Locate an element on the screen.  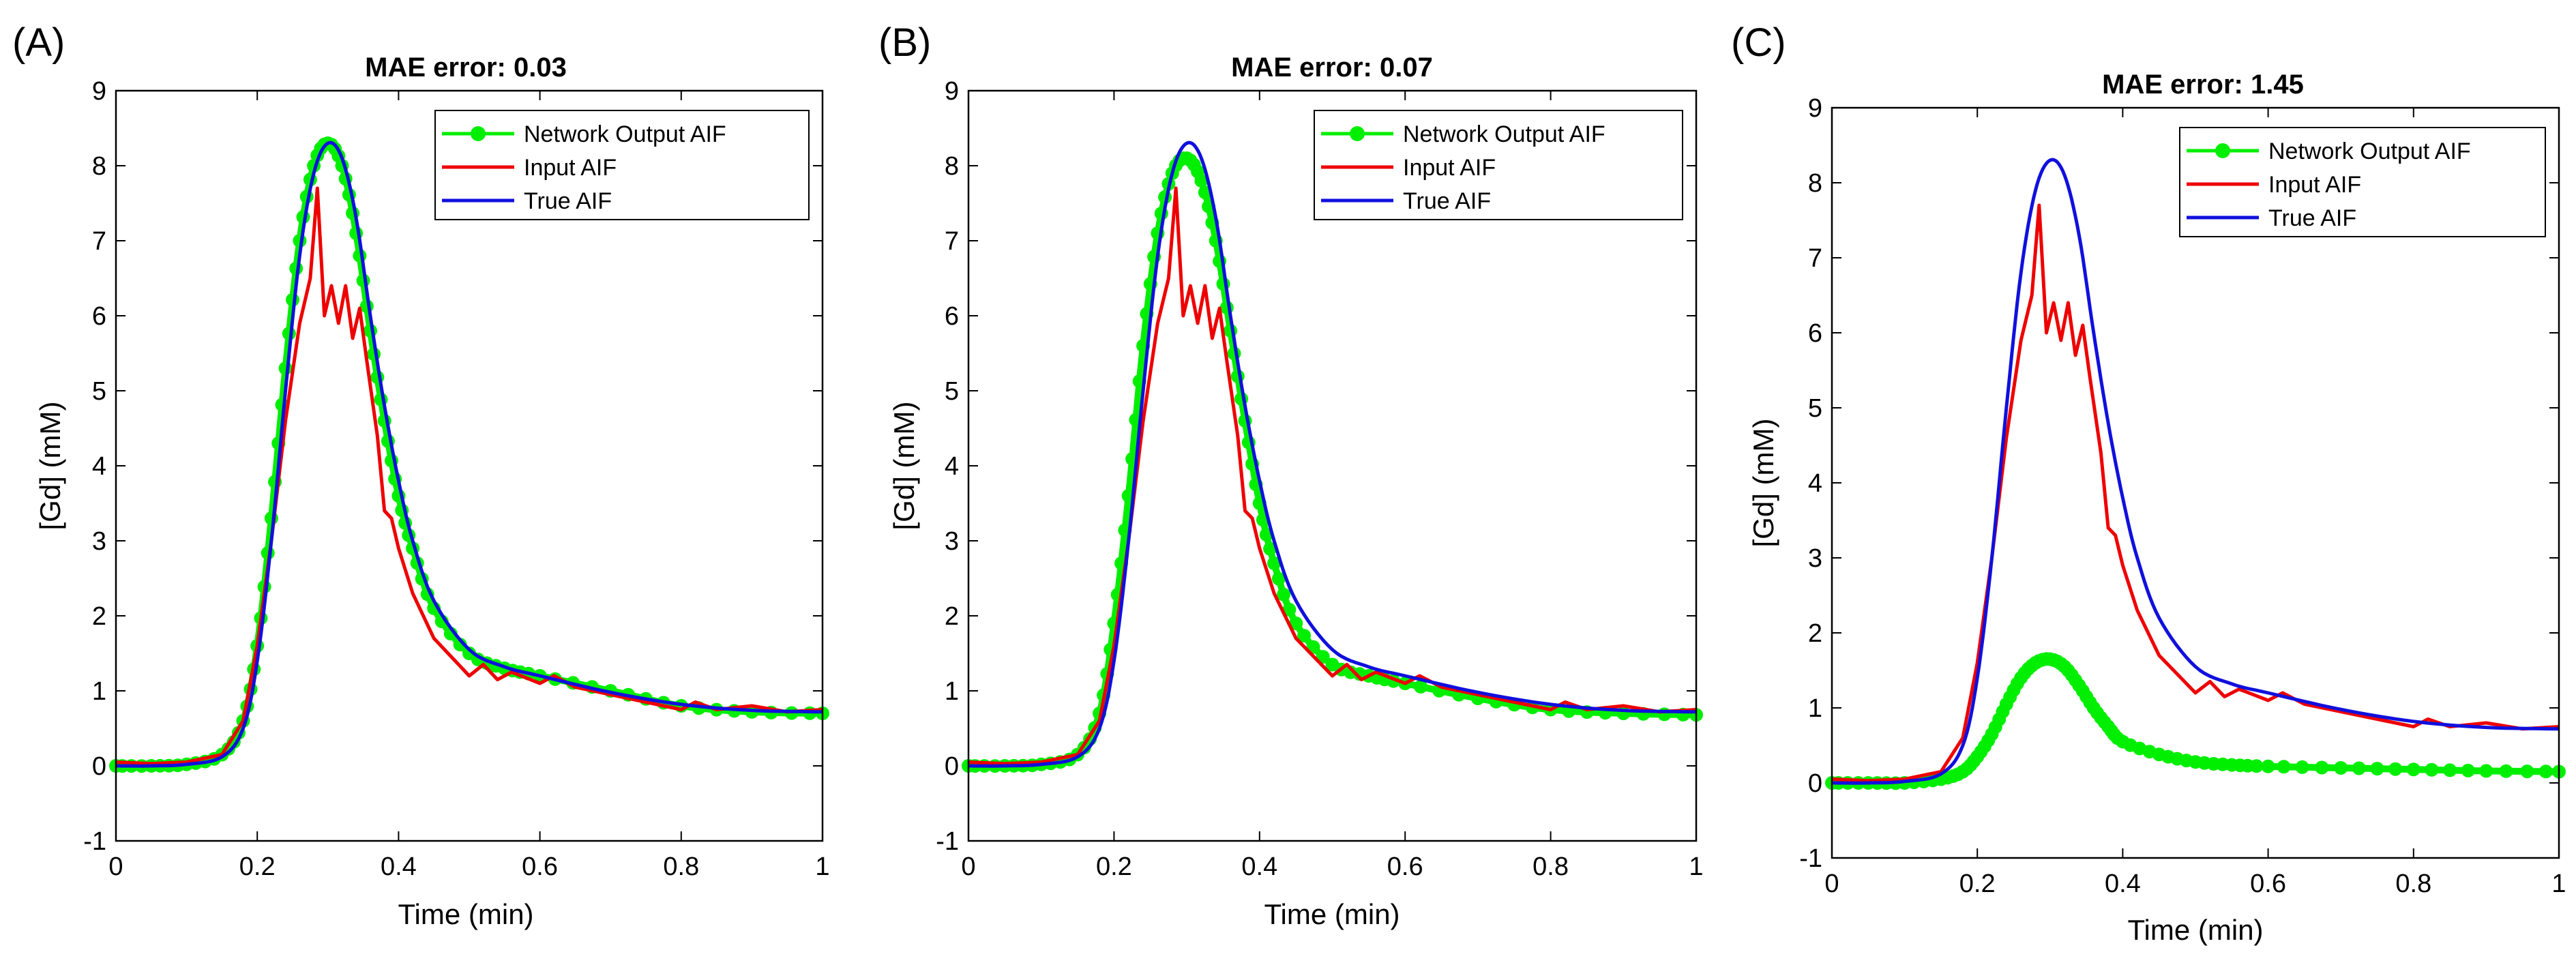
legend-box is located at coordinates (622, 165).